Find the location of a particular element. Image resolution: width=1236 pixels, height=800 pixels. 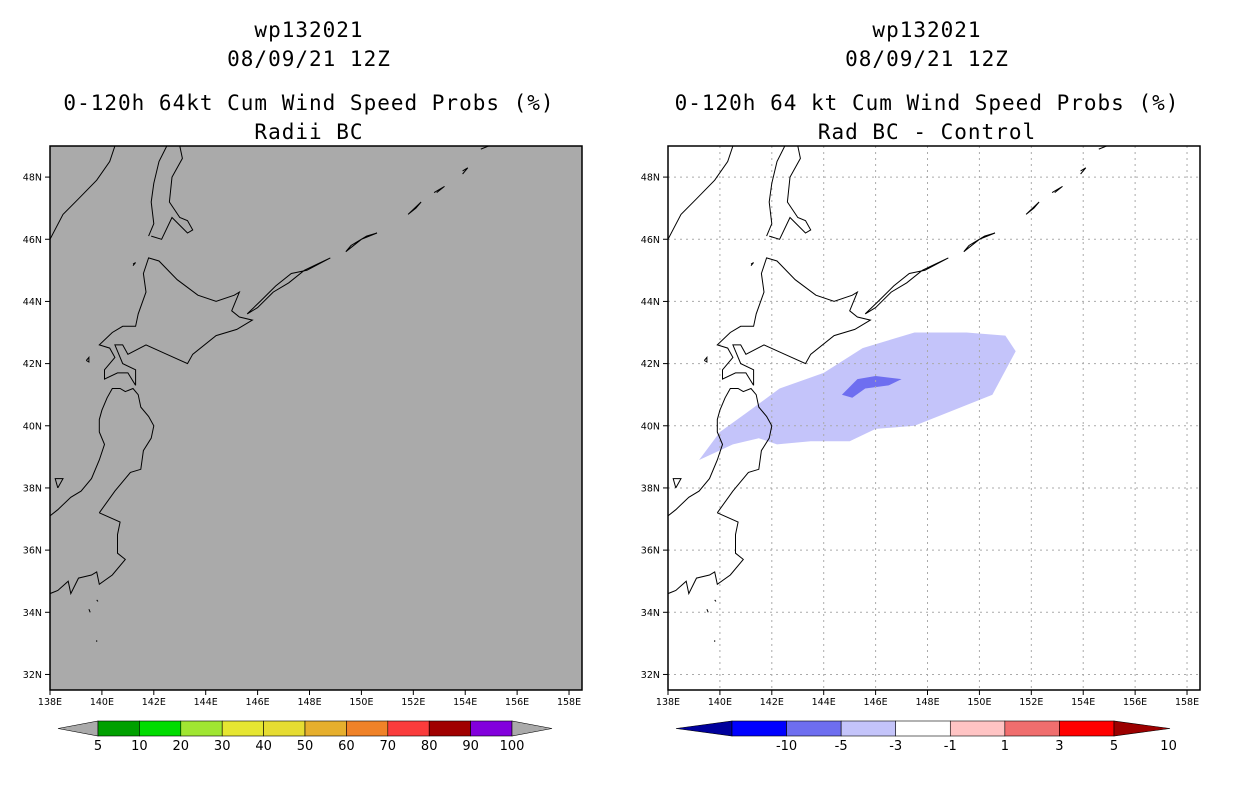

colorbar-end-low is located at coordinates (704, 728).